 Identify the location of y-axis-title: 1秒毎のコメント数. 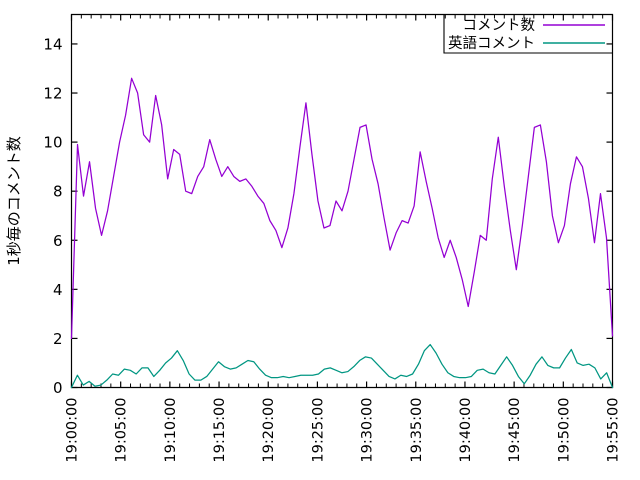
(14, 201).